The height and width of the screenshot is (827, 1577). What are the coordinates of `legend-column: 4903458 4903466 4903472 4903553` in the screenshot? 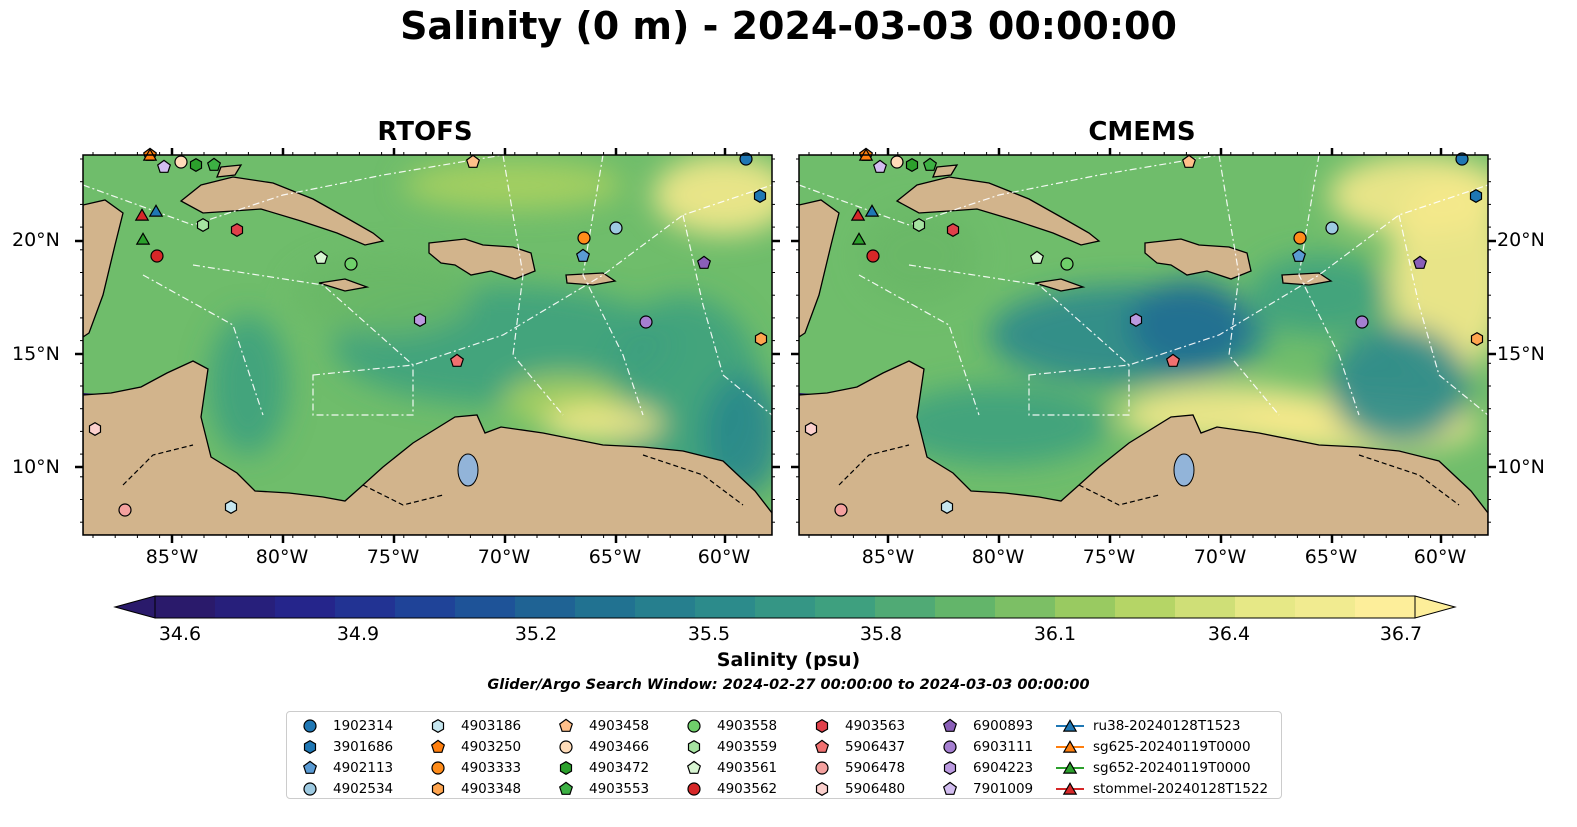 It's located at (600, 757).